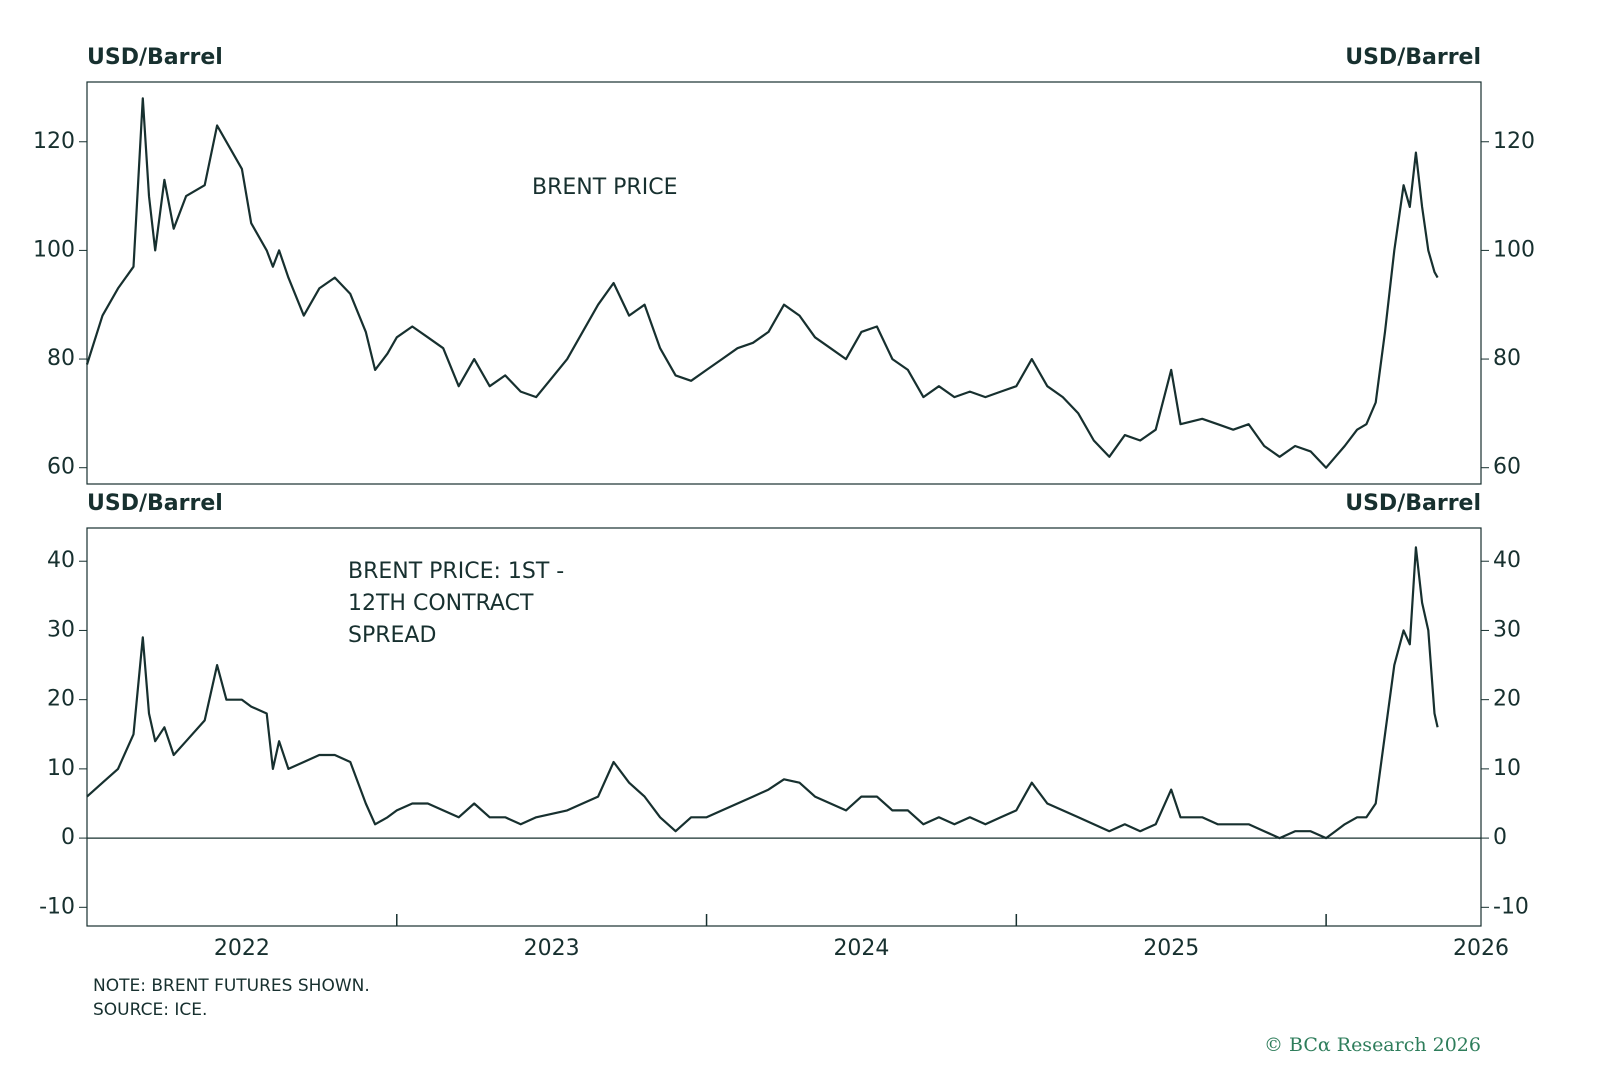 The image size is (1600, 1080). I want to click on annotation: 12TH CONTRACT, so click(441, 603).